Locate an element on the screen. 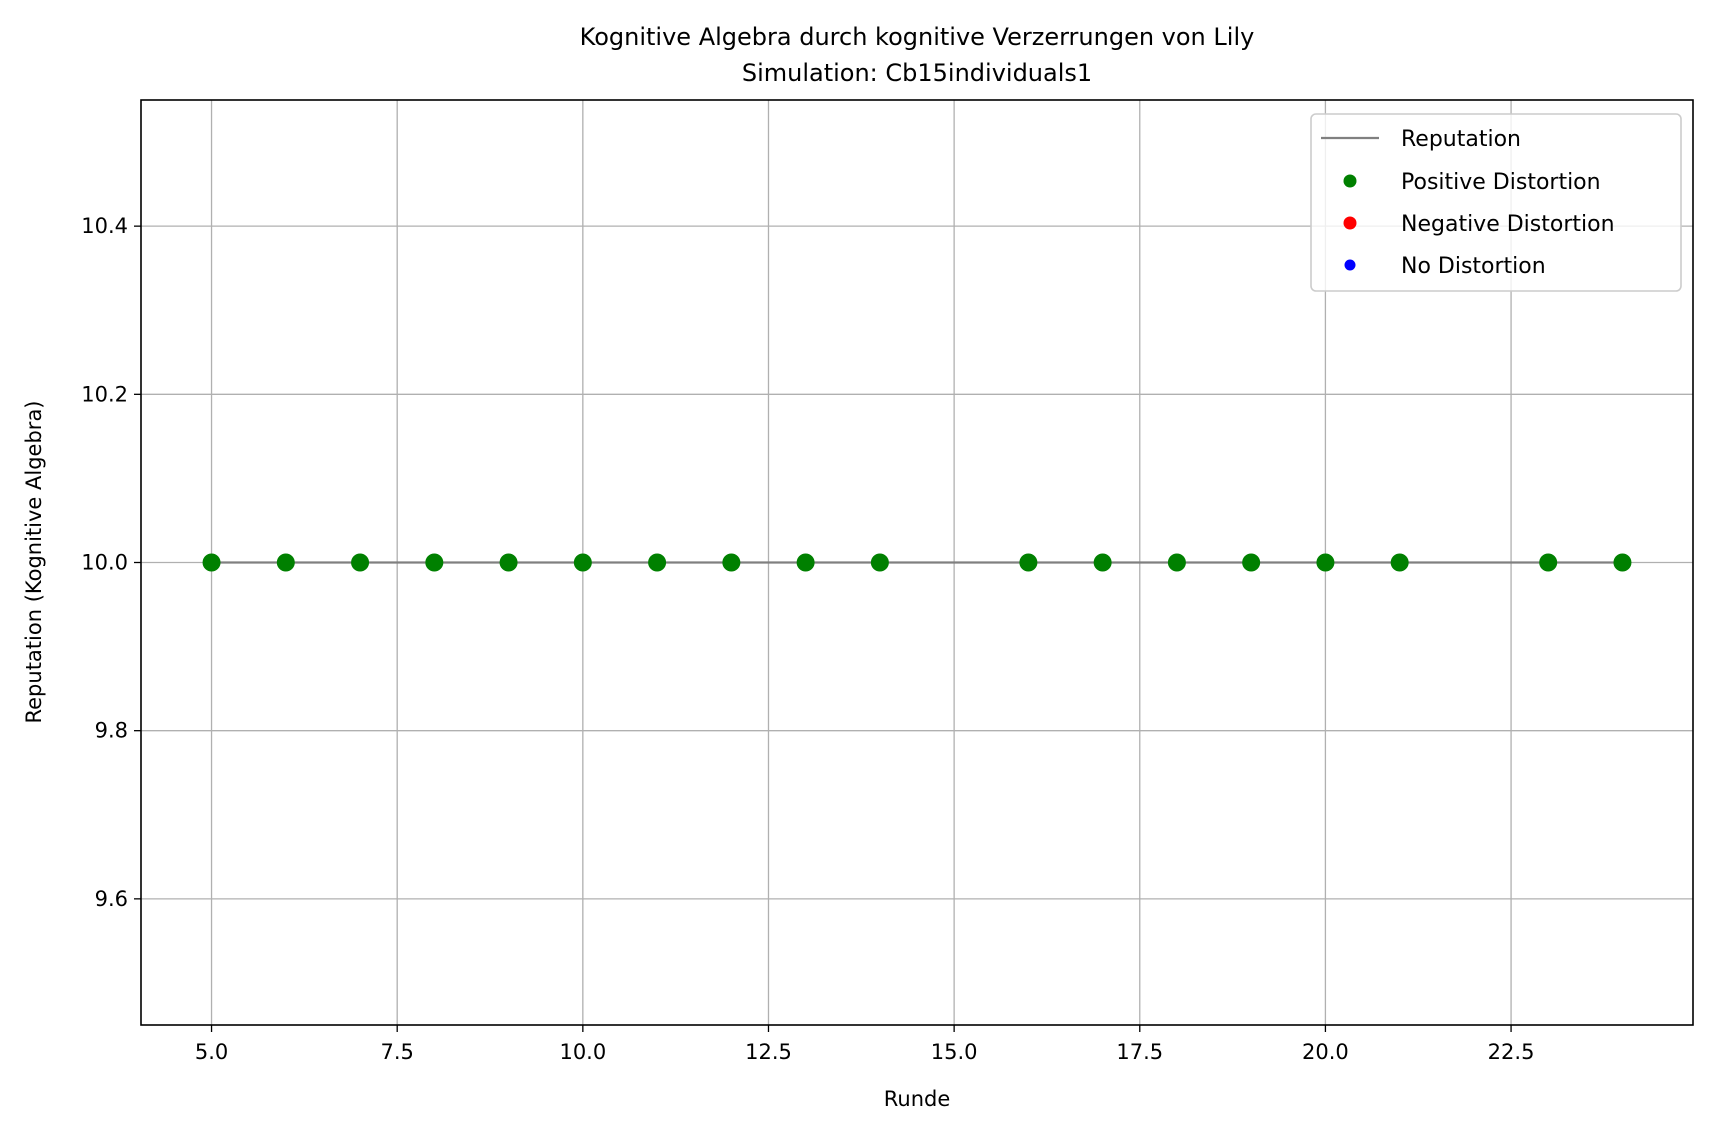 The image size is (1710, 1131). y-tick-label-10-4: 10.4 is located at coordinates (104, 226).